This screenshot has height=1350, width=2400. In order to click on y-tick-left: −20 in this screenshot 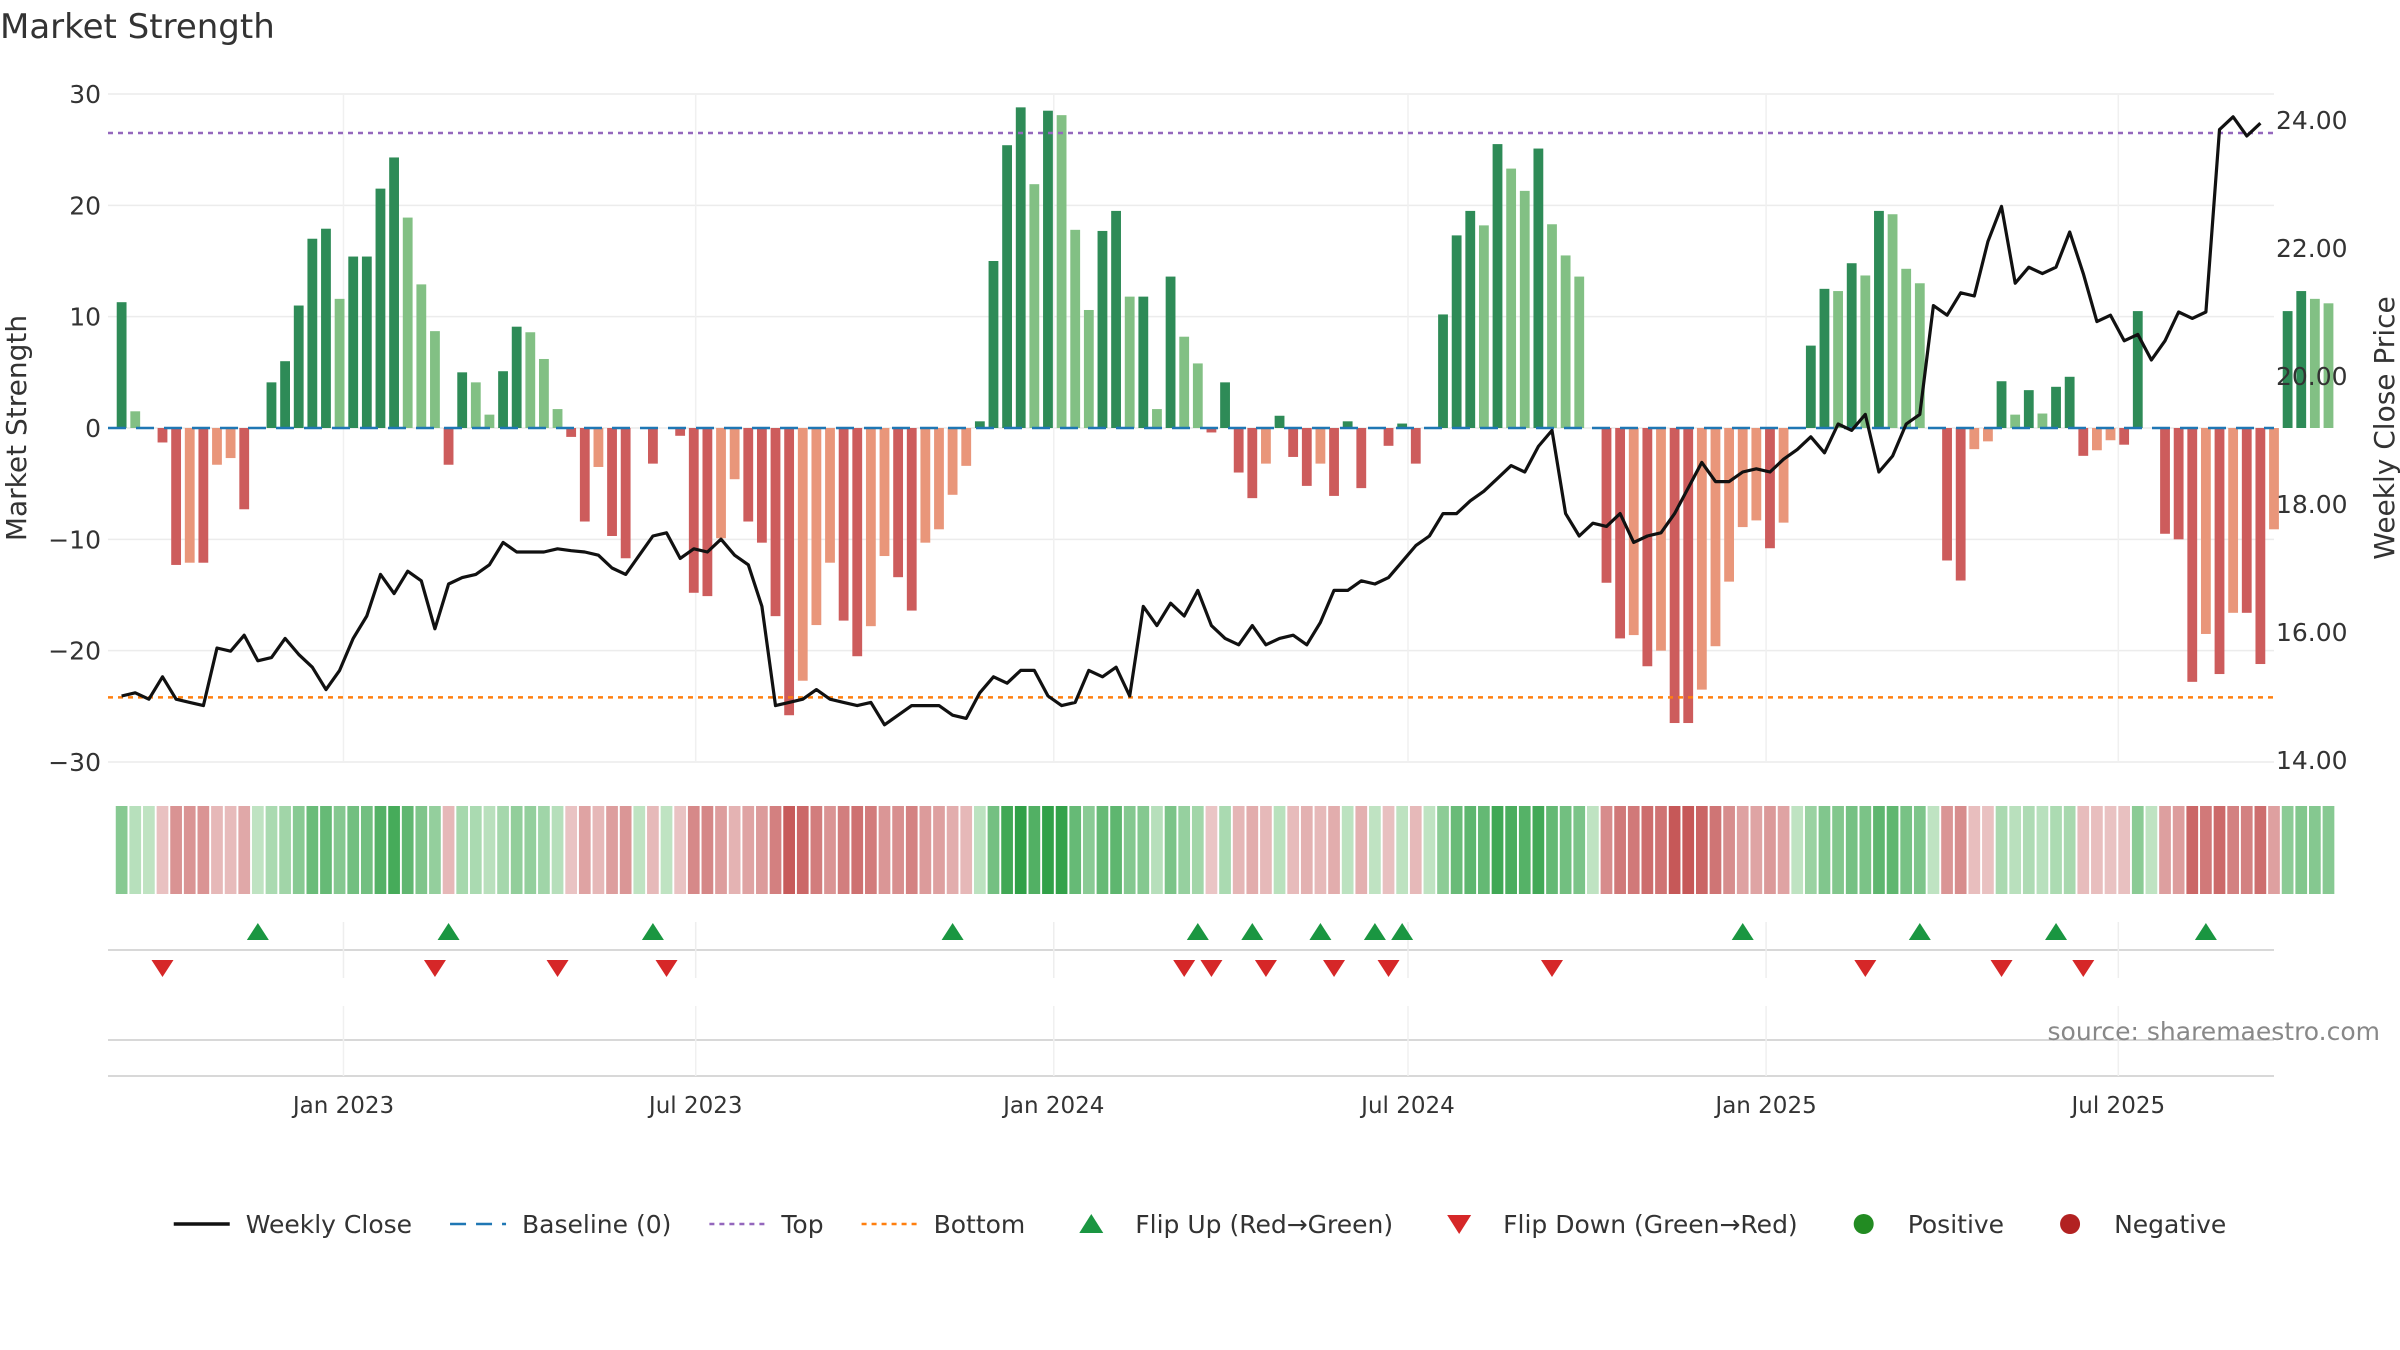, I will do `click(74, 651)`.